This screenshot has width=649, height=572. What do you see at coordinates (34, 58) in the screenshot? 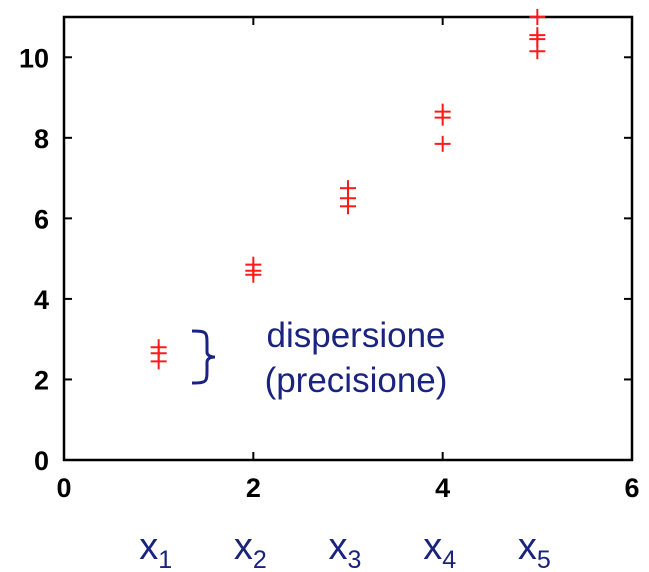
I see `y-tick-label: 10` at bounding box center [34, 58].